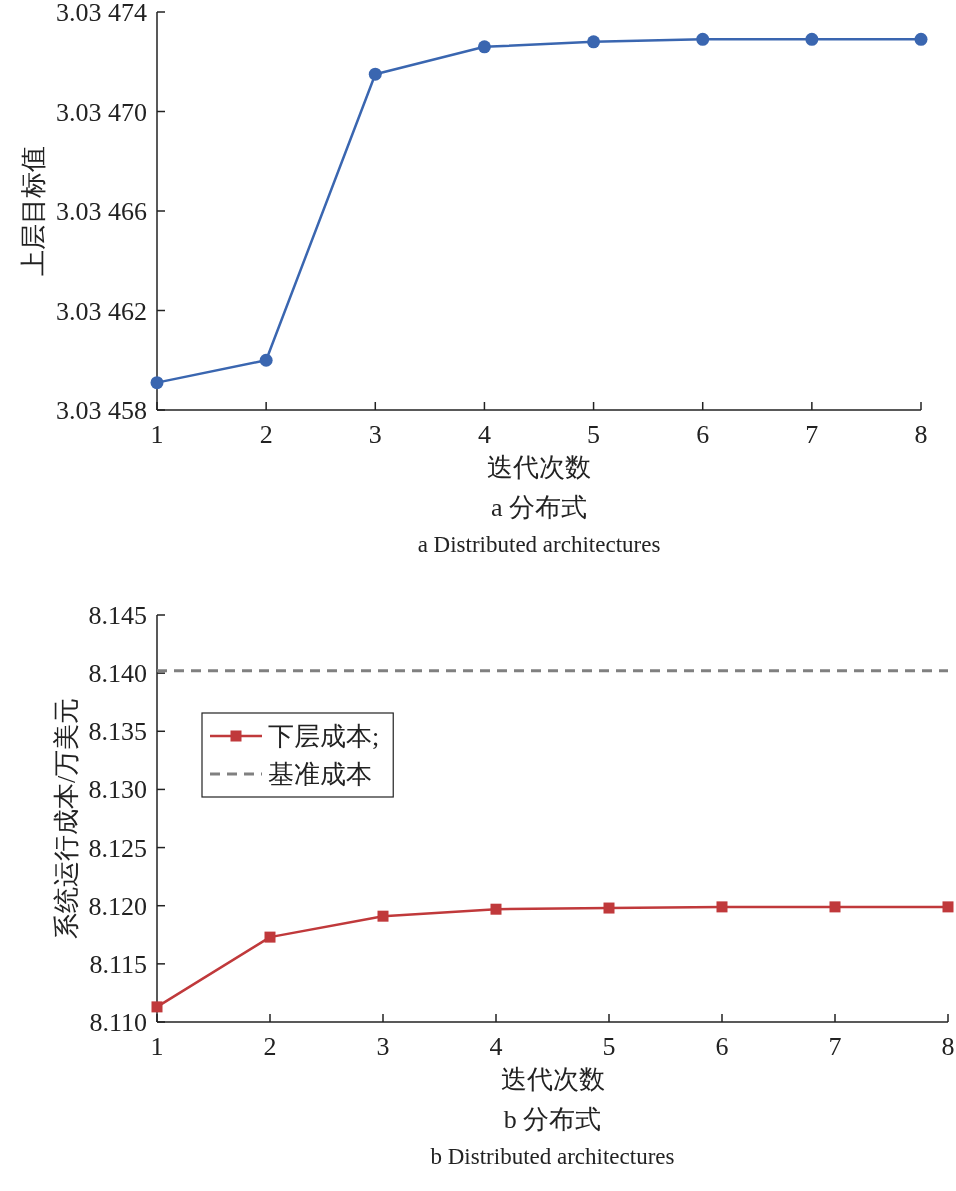  I want to click on legend-label: 下层成本;, so click(324, 736).